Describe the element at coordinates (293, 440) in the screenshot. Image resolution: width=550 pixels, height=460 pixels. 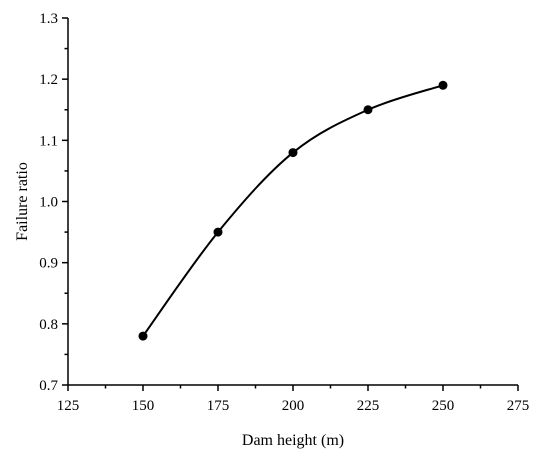
I see `x-axis-title: Dam height (m)` at that location.